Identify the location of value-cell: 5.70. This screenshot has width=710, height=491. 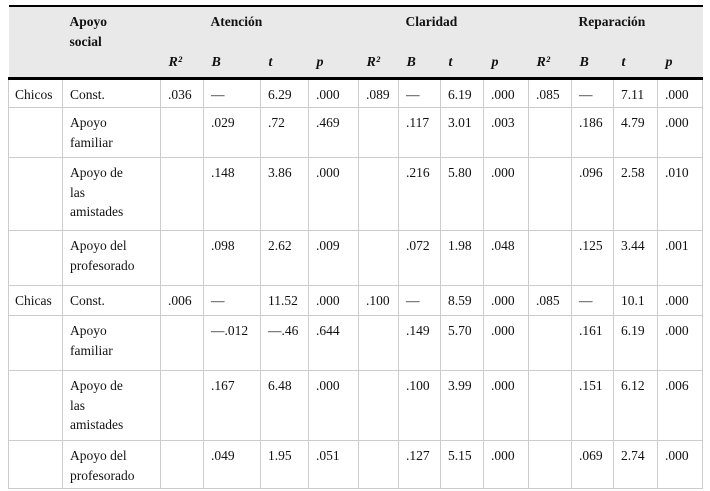
(462, 343).